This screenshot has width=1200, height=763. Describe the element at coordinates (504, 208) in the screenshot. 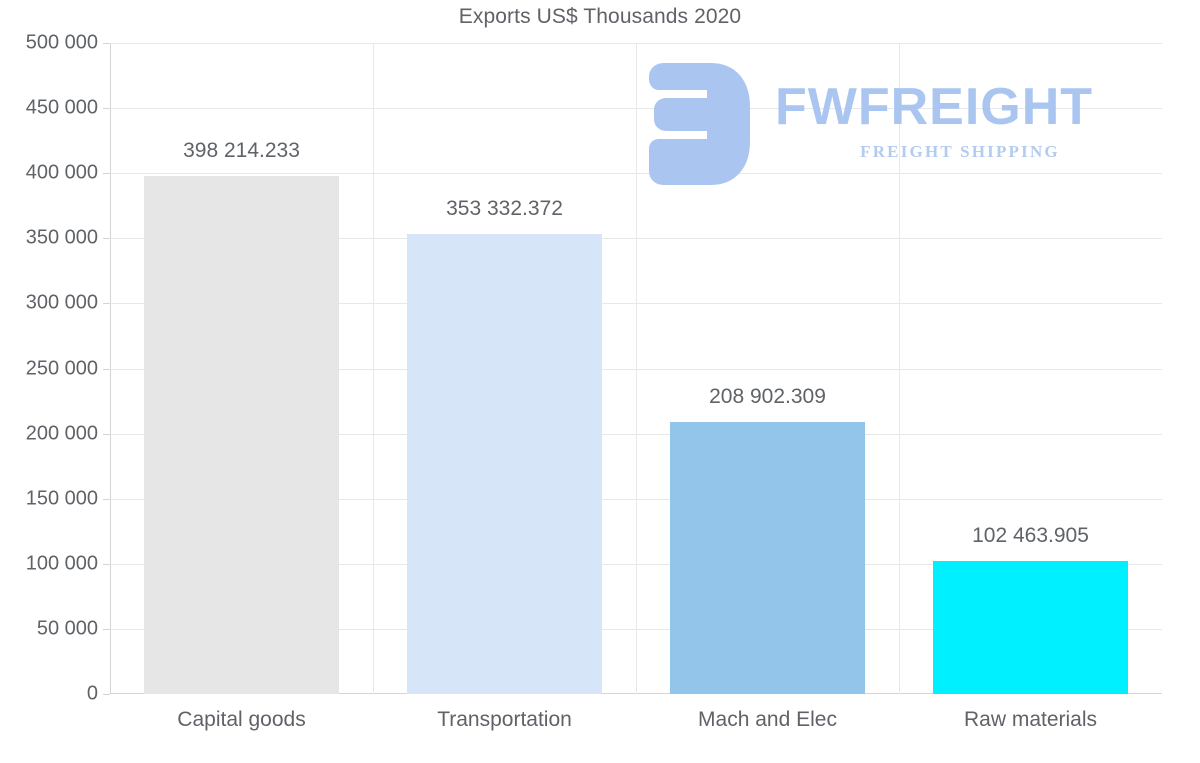

I see `bar-value-label: 353 332.372` at that location.